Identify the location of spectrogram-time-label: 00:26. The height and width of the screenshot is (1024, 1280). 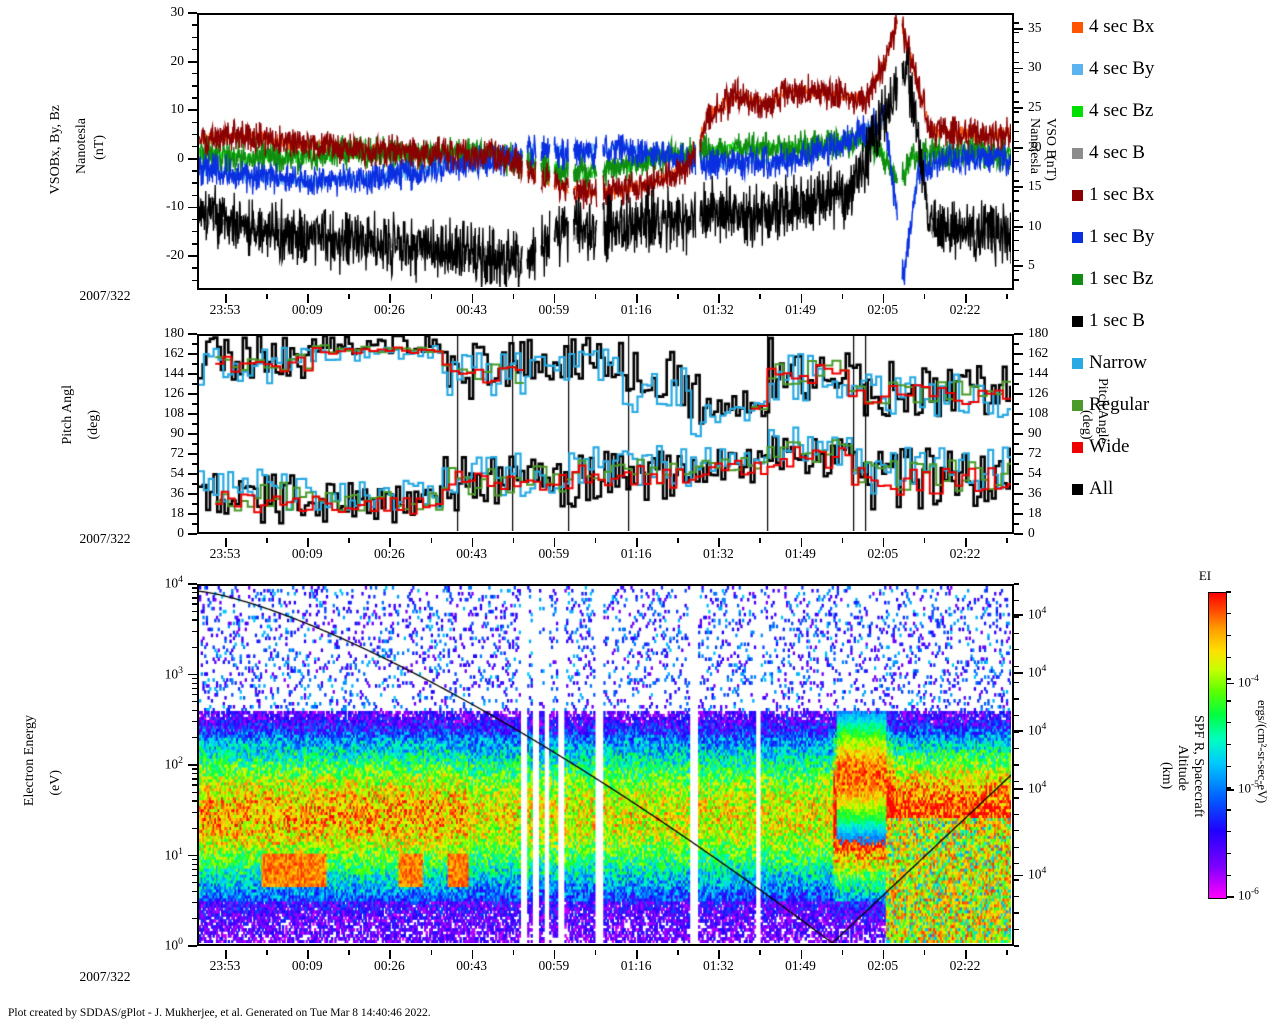
(389, 965).